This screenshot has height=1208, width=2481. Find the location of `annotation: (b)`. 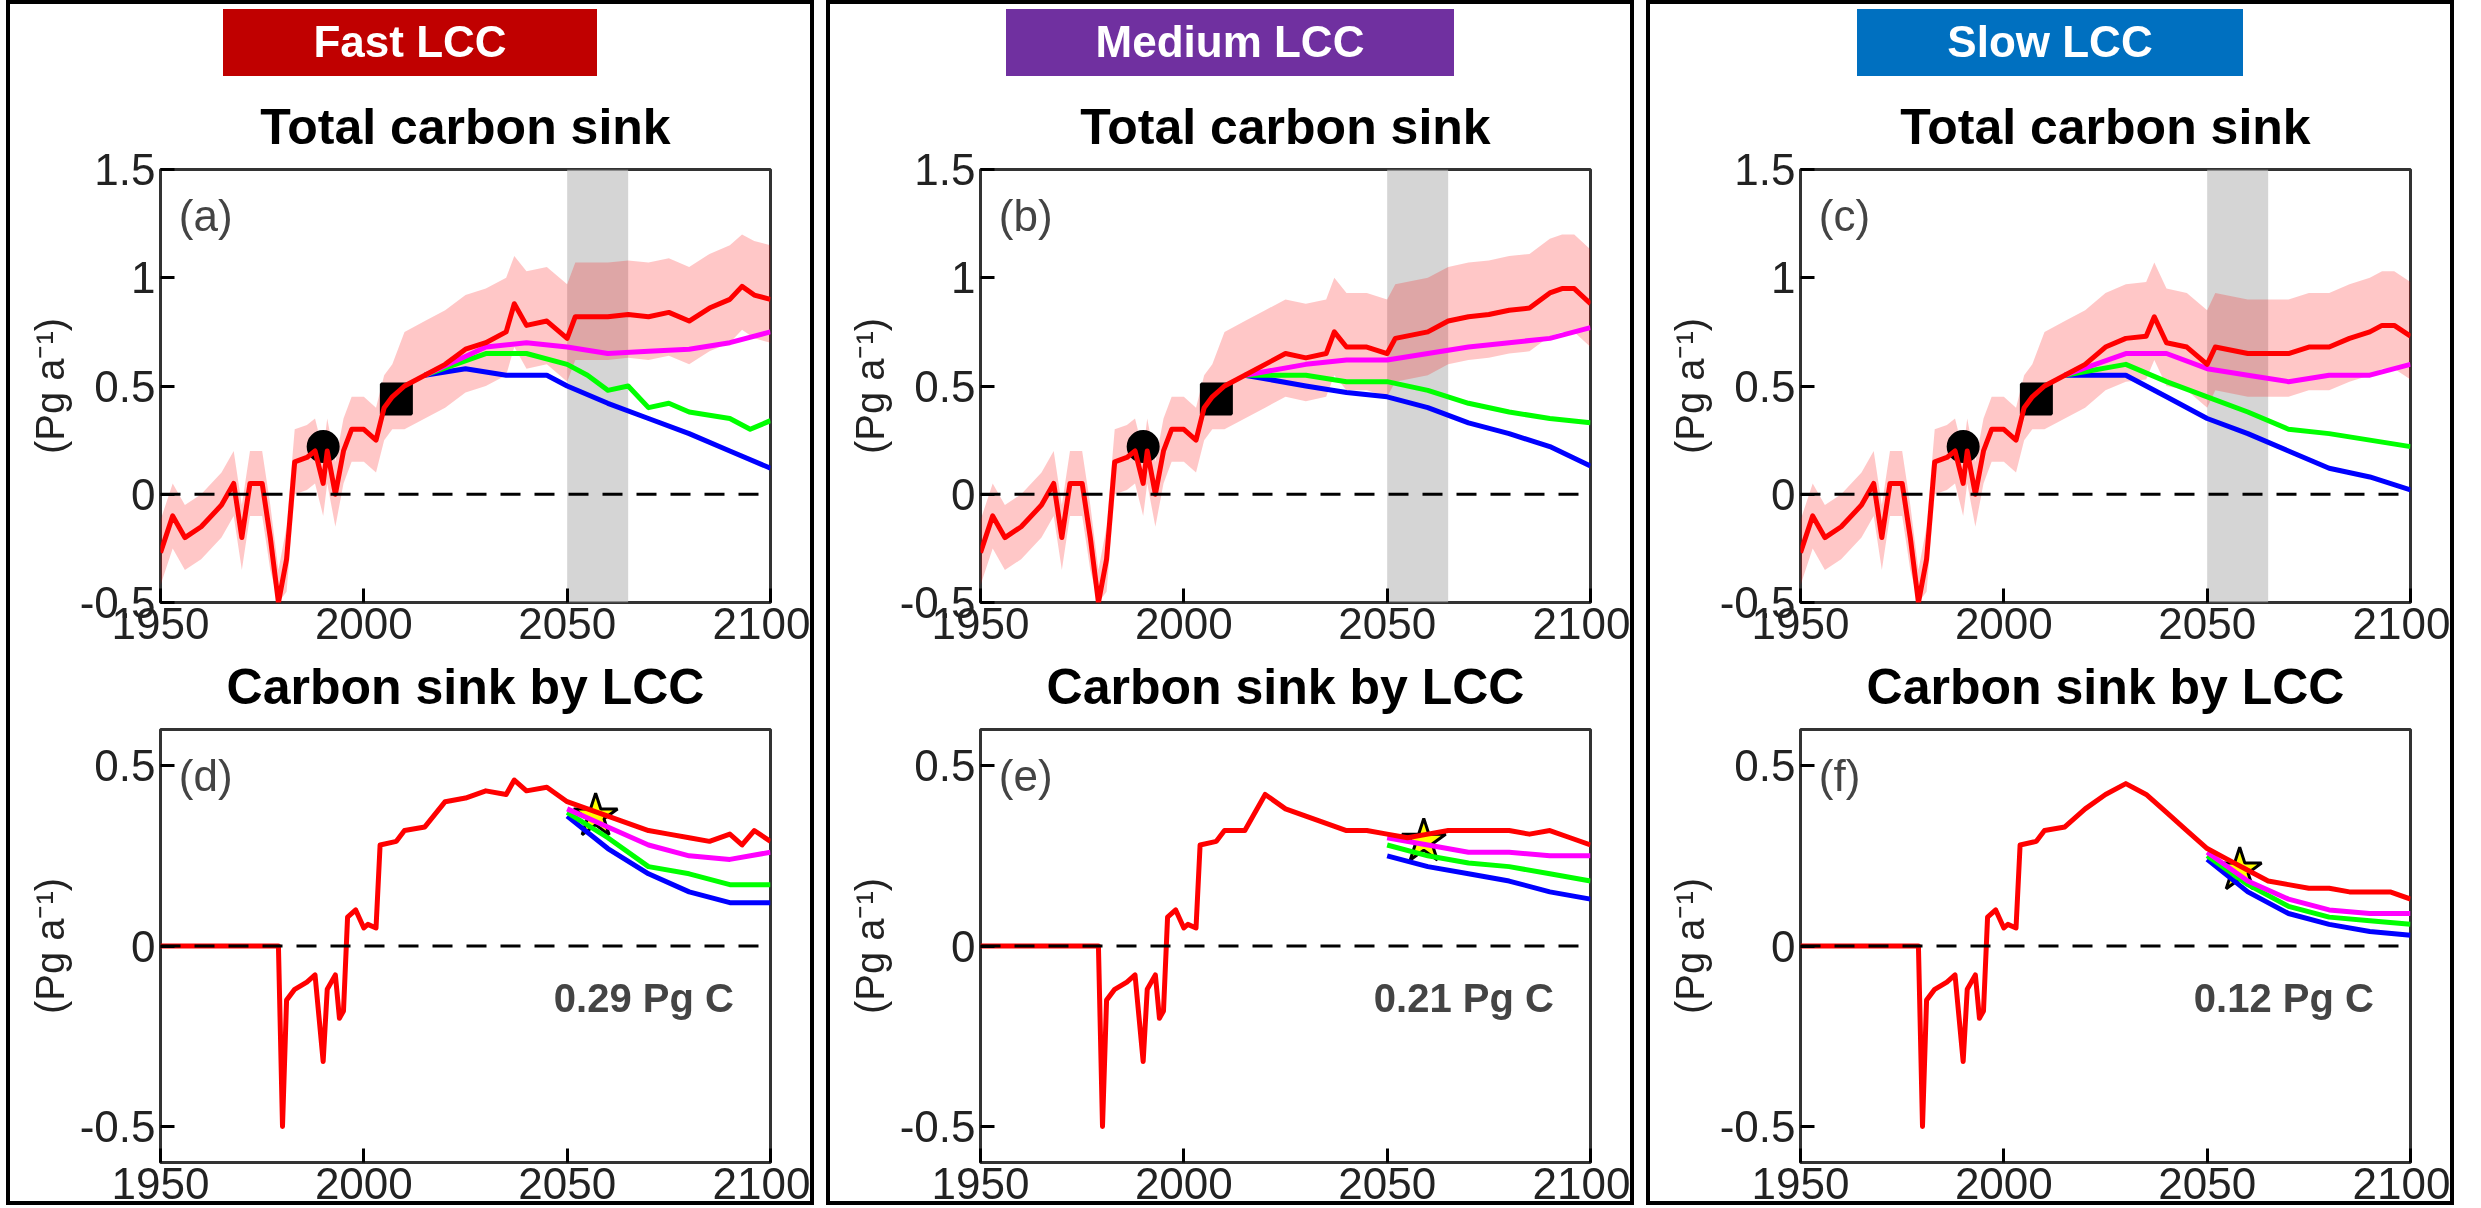

annotation: (b) is located at coordinates (1025, 215).